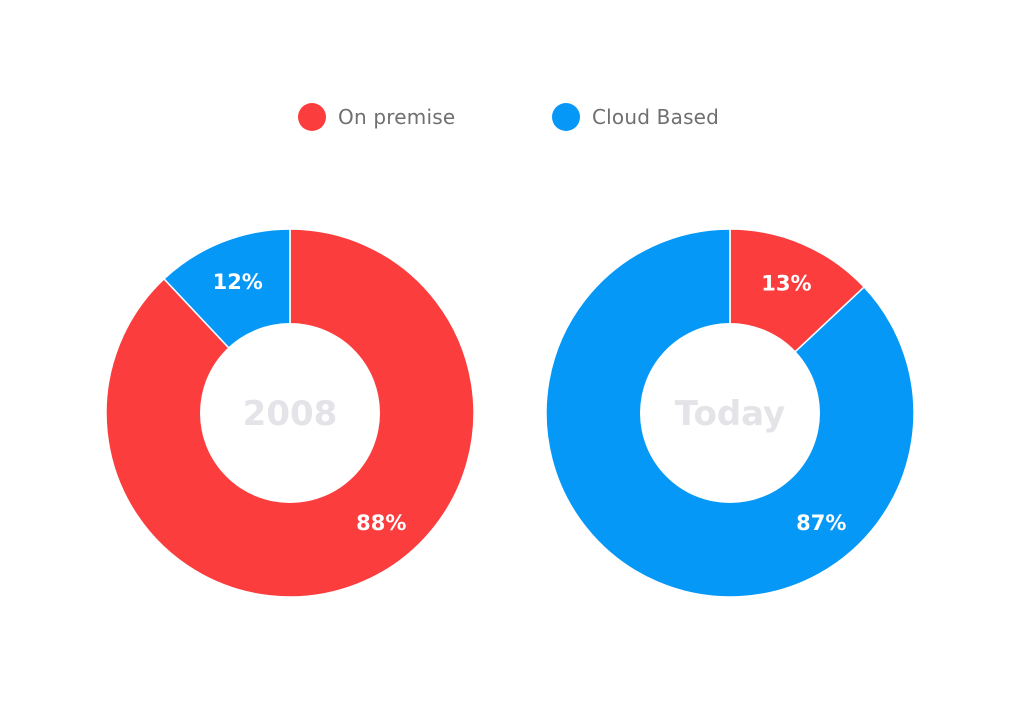  What do you see at coordinates (512, 117) in the screenshot?
I see `chart-legend: On premise Cloud Based` at bounding box center [512, 117].